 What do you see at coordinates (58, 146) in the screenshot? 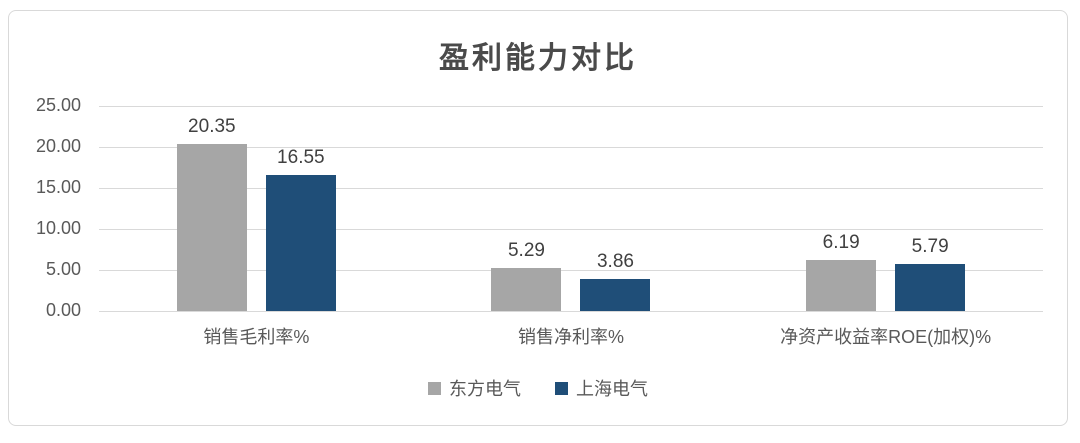
I see `y-axis-tick-label: 20.00` at bounding box center [58, 146].